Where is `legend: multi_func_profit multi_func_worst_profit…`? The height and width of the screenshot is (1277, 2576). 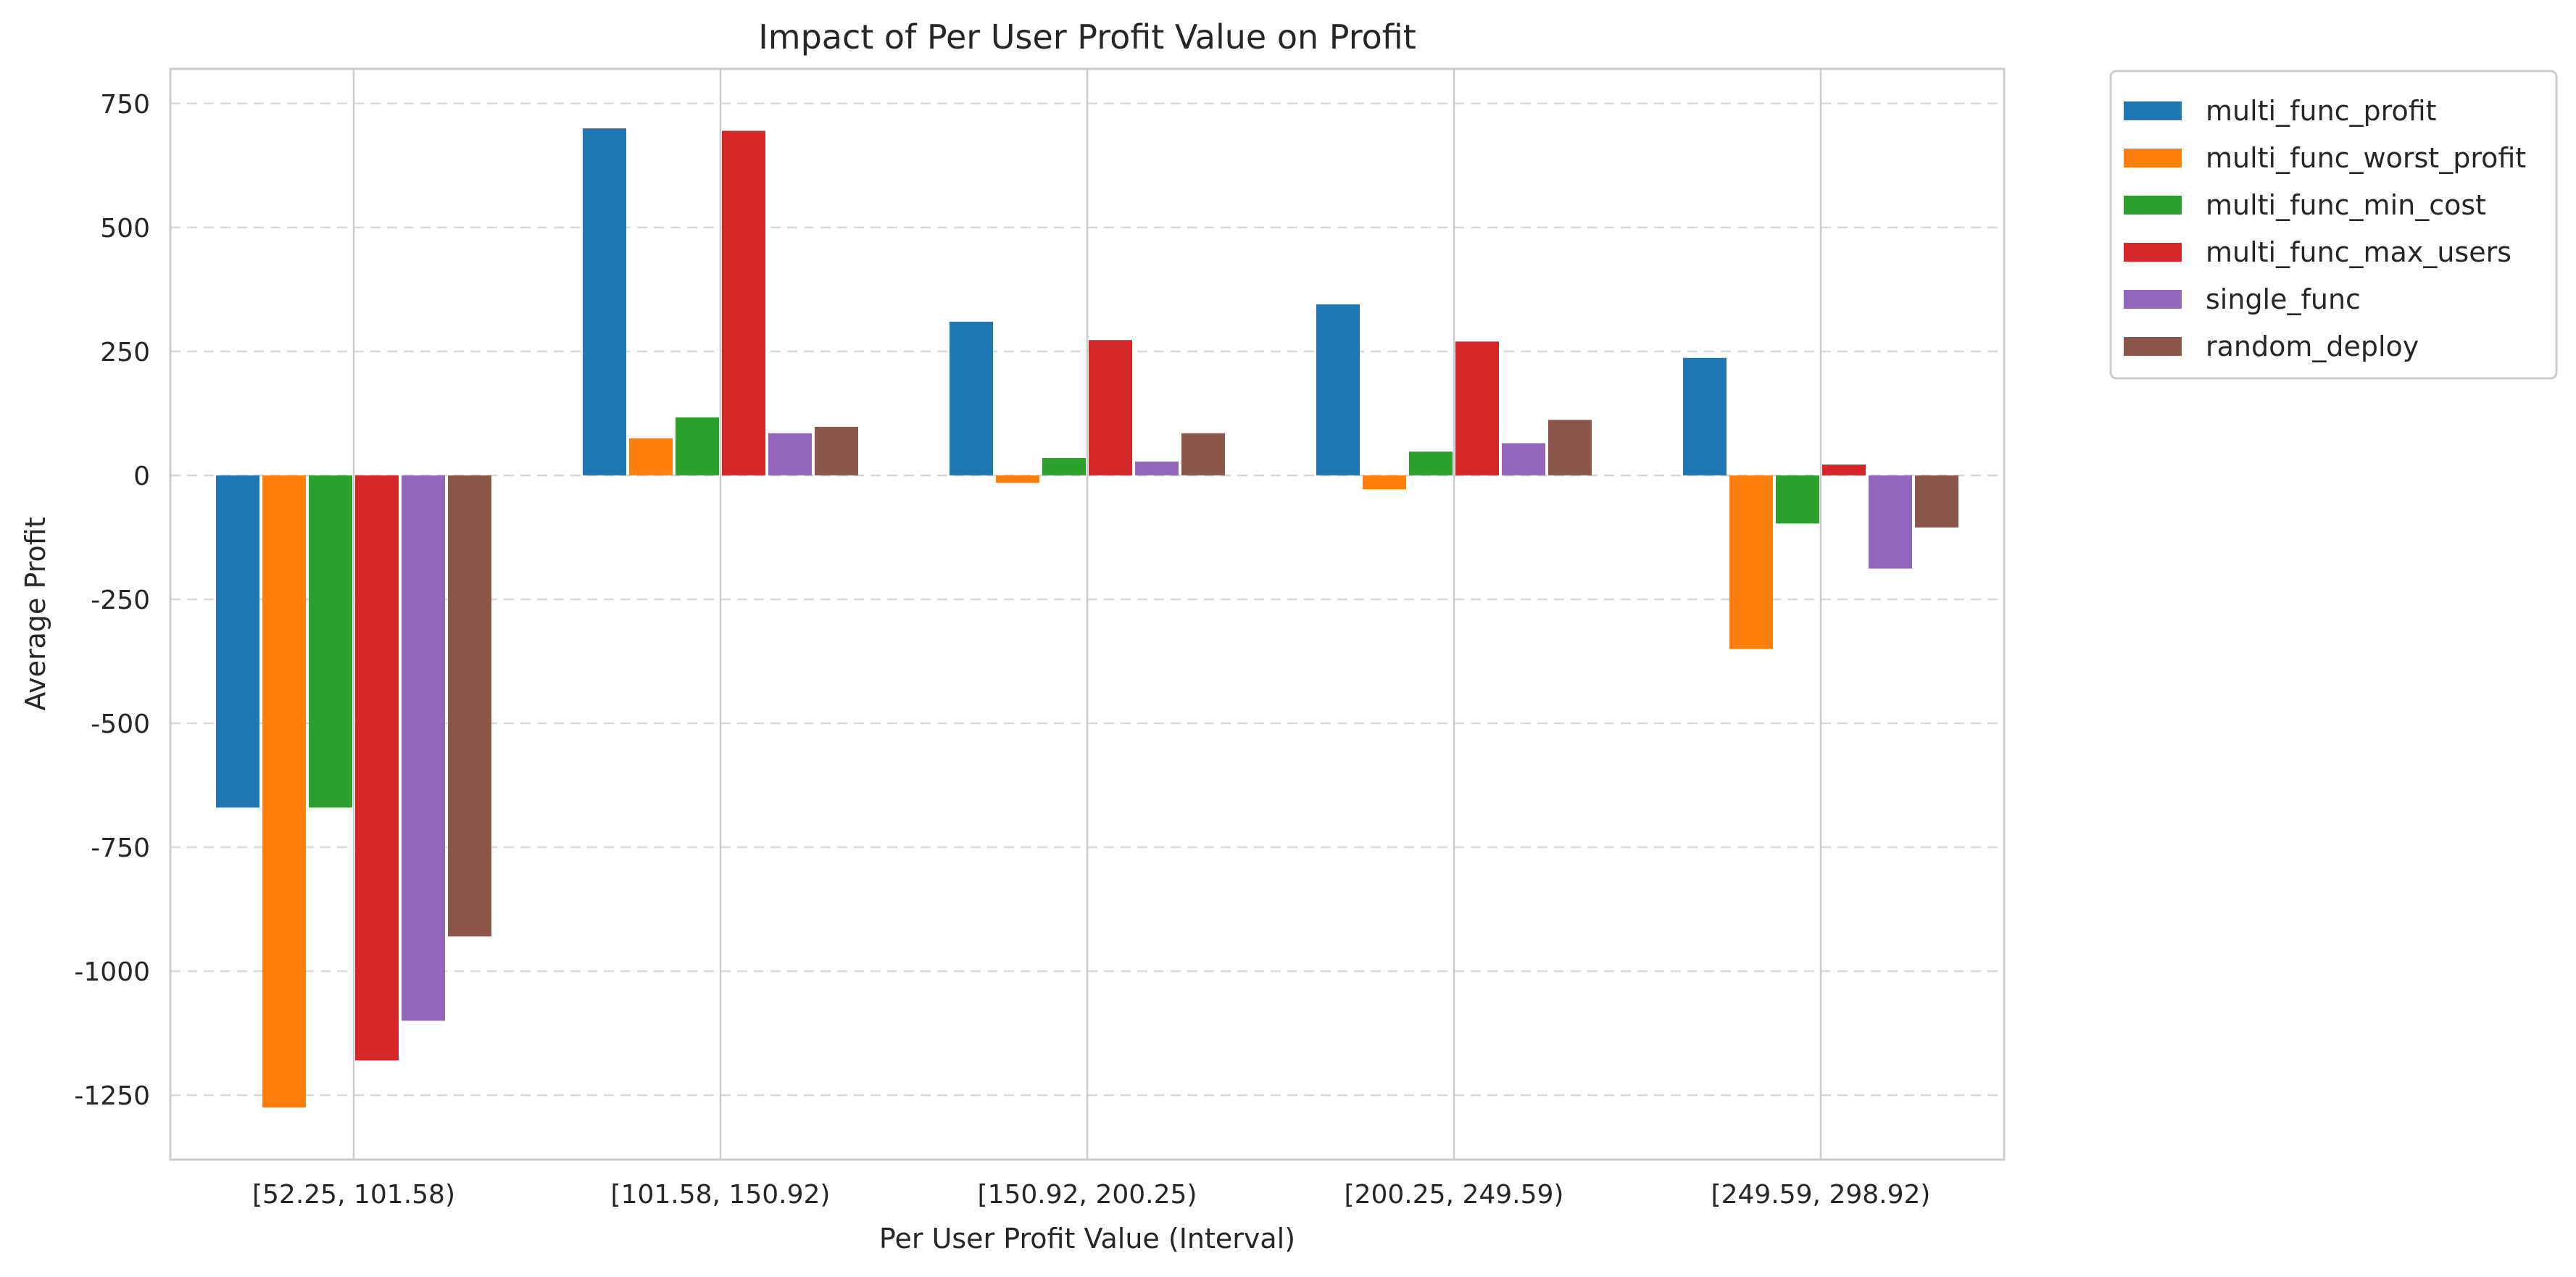 legend: multi_func_profit multi_func_worst_profit… is located at coordinates (2333, 225).